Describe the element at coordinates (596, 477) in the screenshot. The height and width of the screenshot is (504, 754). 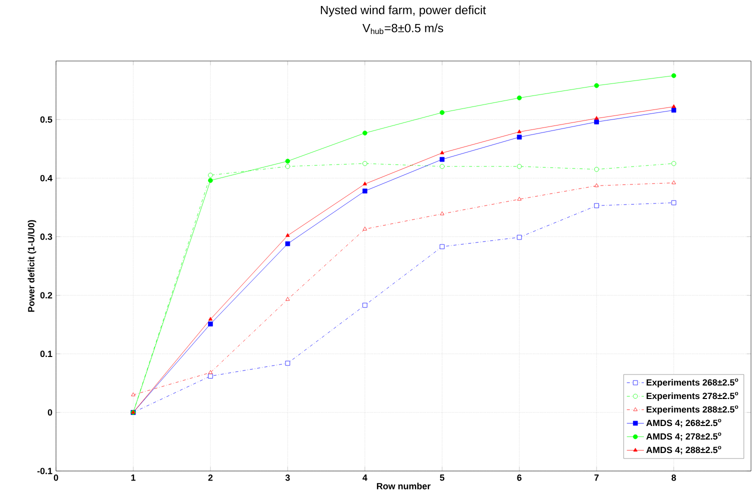
I see `x-tick-label: 7` at that location.